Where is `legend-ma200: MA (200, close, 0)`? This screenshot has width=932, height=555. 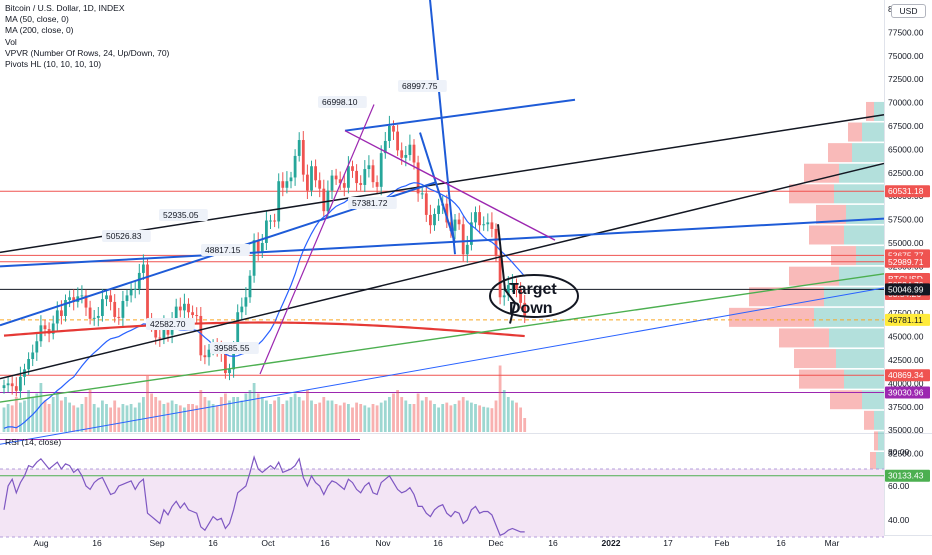
legend-ma200: MA (200, close, 0) is located at coordinates (39, 30).